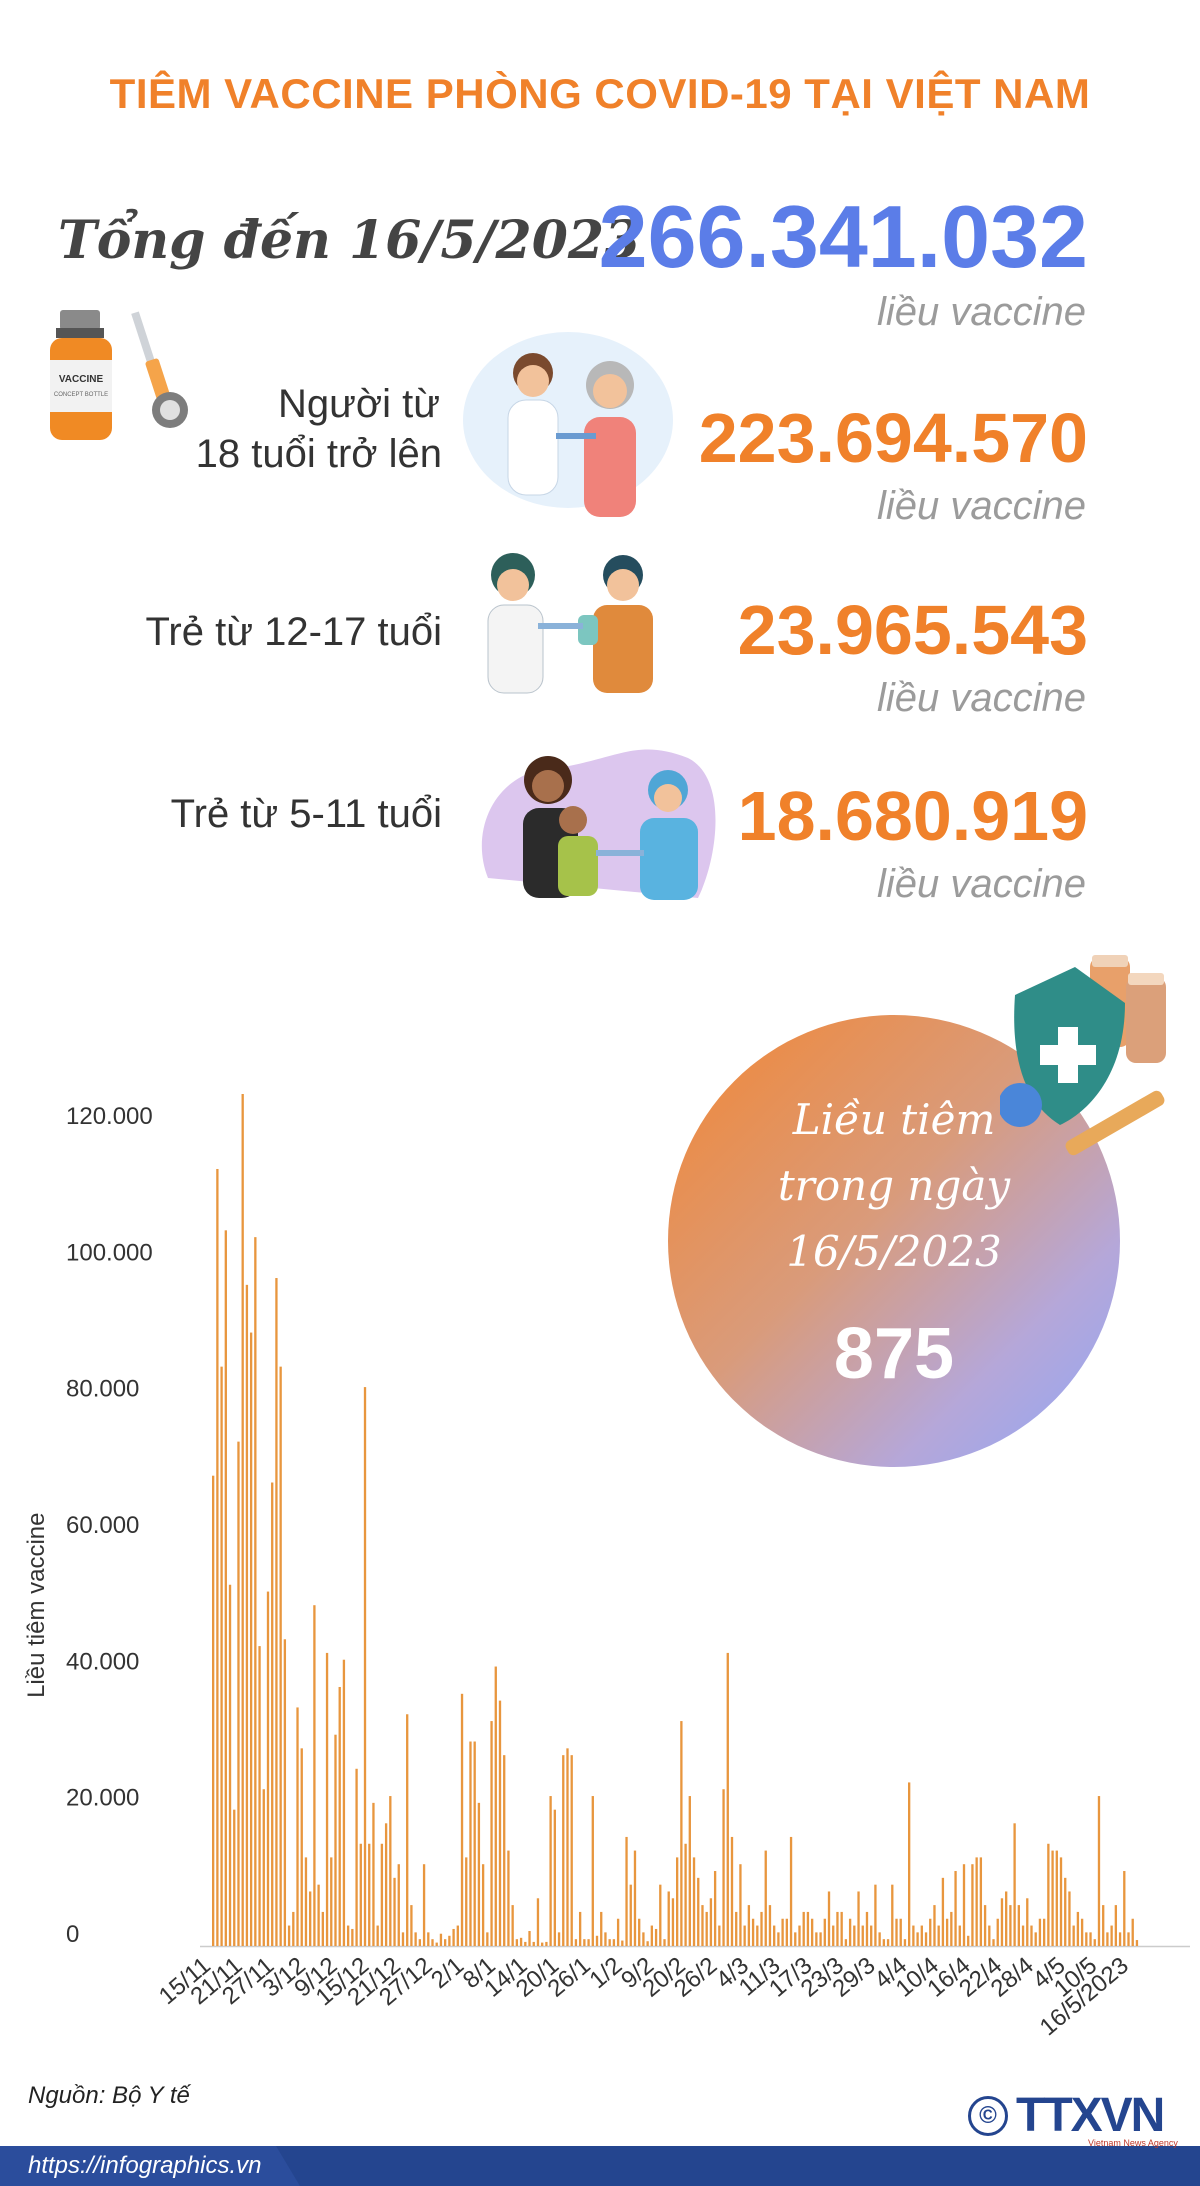 The image size is (1200, 2186). What do you see at coordinates (72, 1934) in the screenshot?
I see `y-tick-label: 0` at bounding box center [72, 1934].